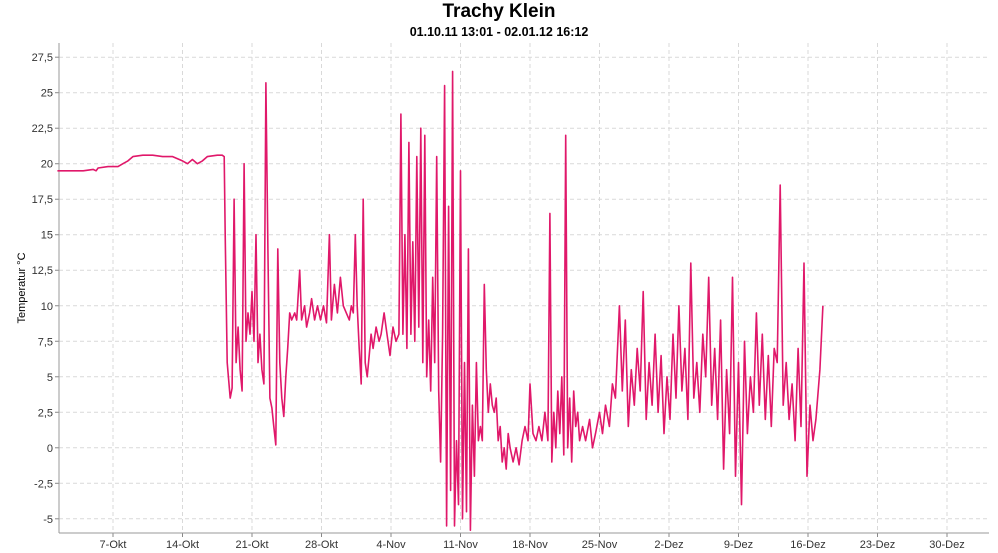  What do you see at coordinates (42, 271) in the screenshot?
I see `y-tick-label: 12,5` at bounding box center [42, 271].